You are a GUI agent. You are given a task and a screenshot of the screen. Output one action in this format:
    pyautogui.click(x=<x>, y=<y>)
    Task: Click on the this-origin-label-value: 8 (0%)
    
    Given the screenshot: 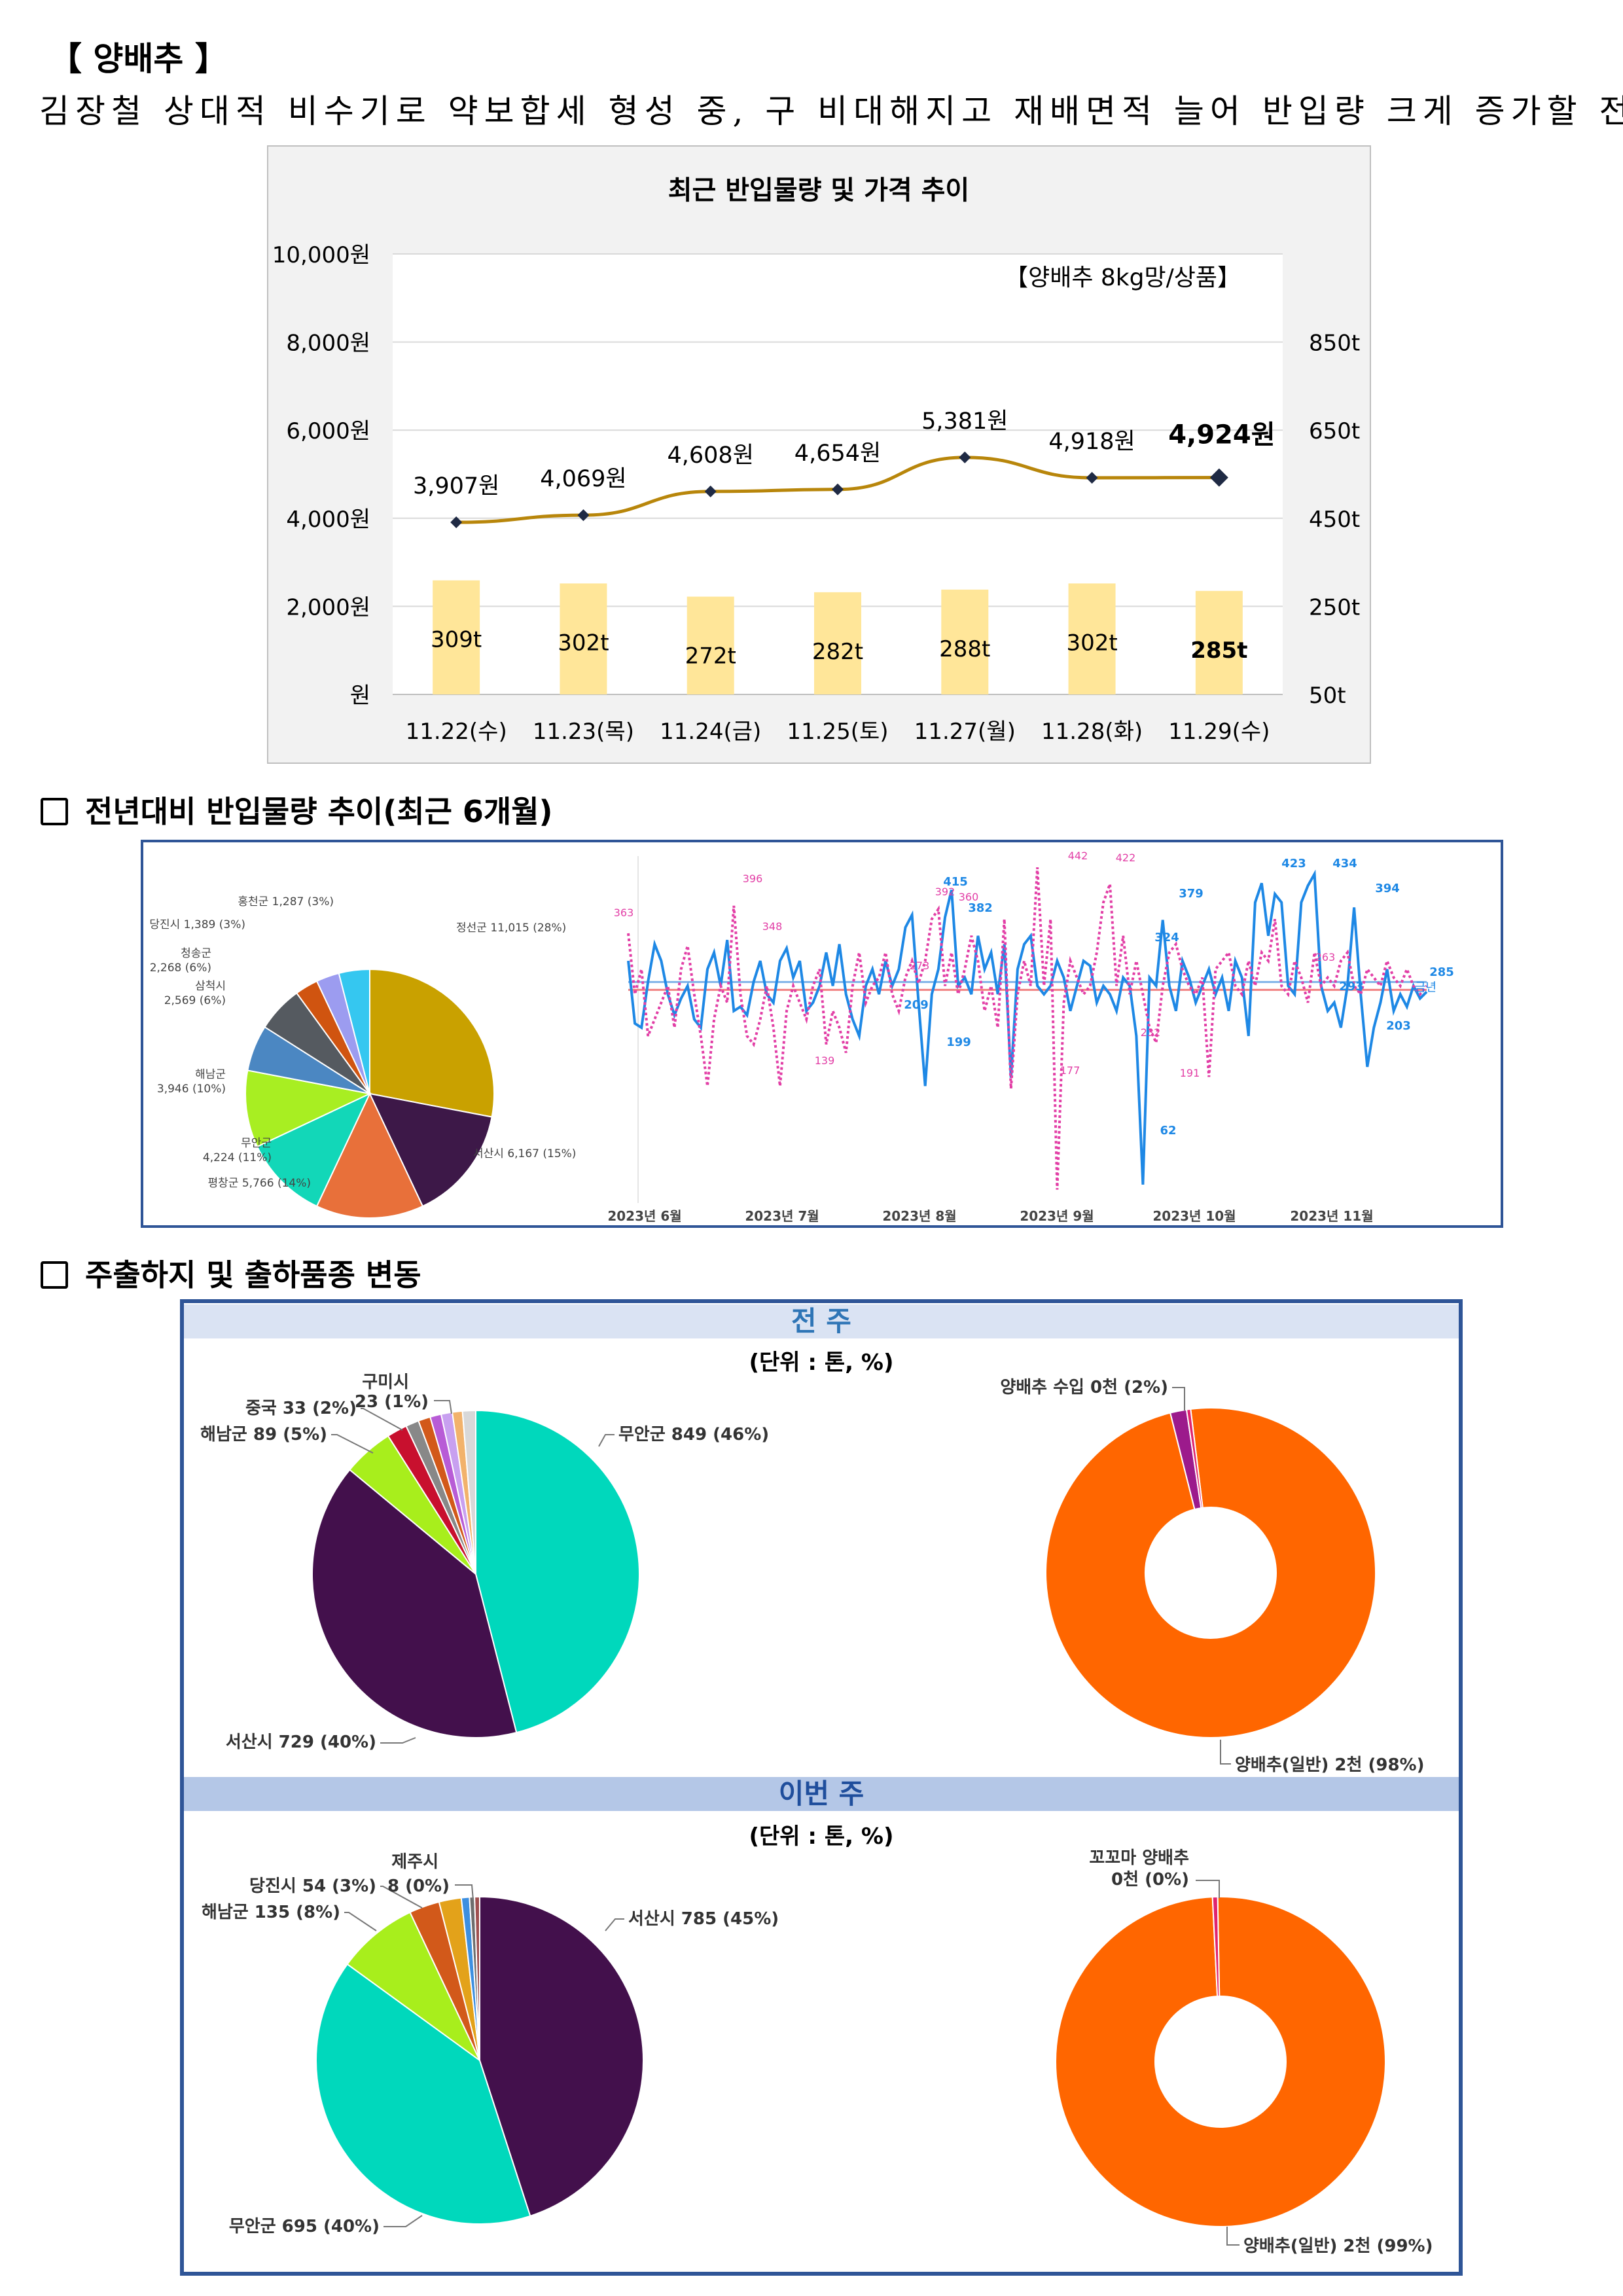 What is the action you would take?
    pyautogui.click(x=418, y=1886)
    